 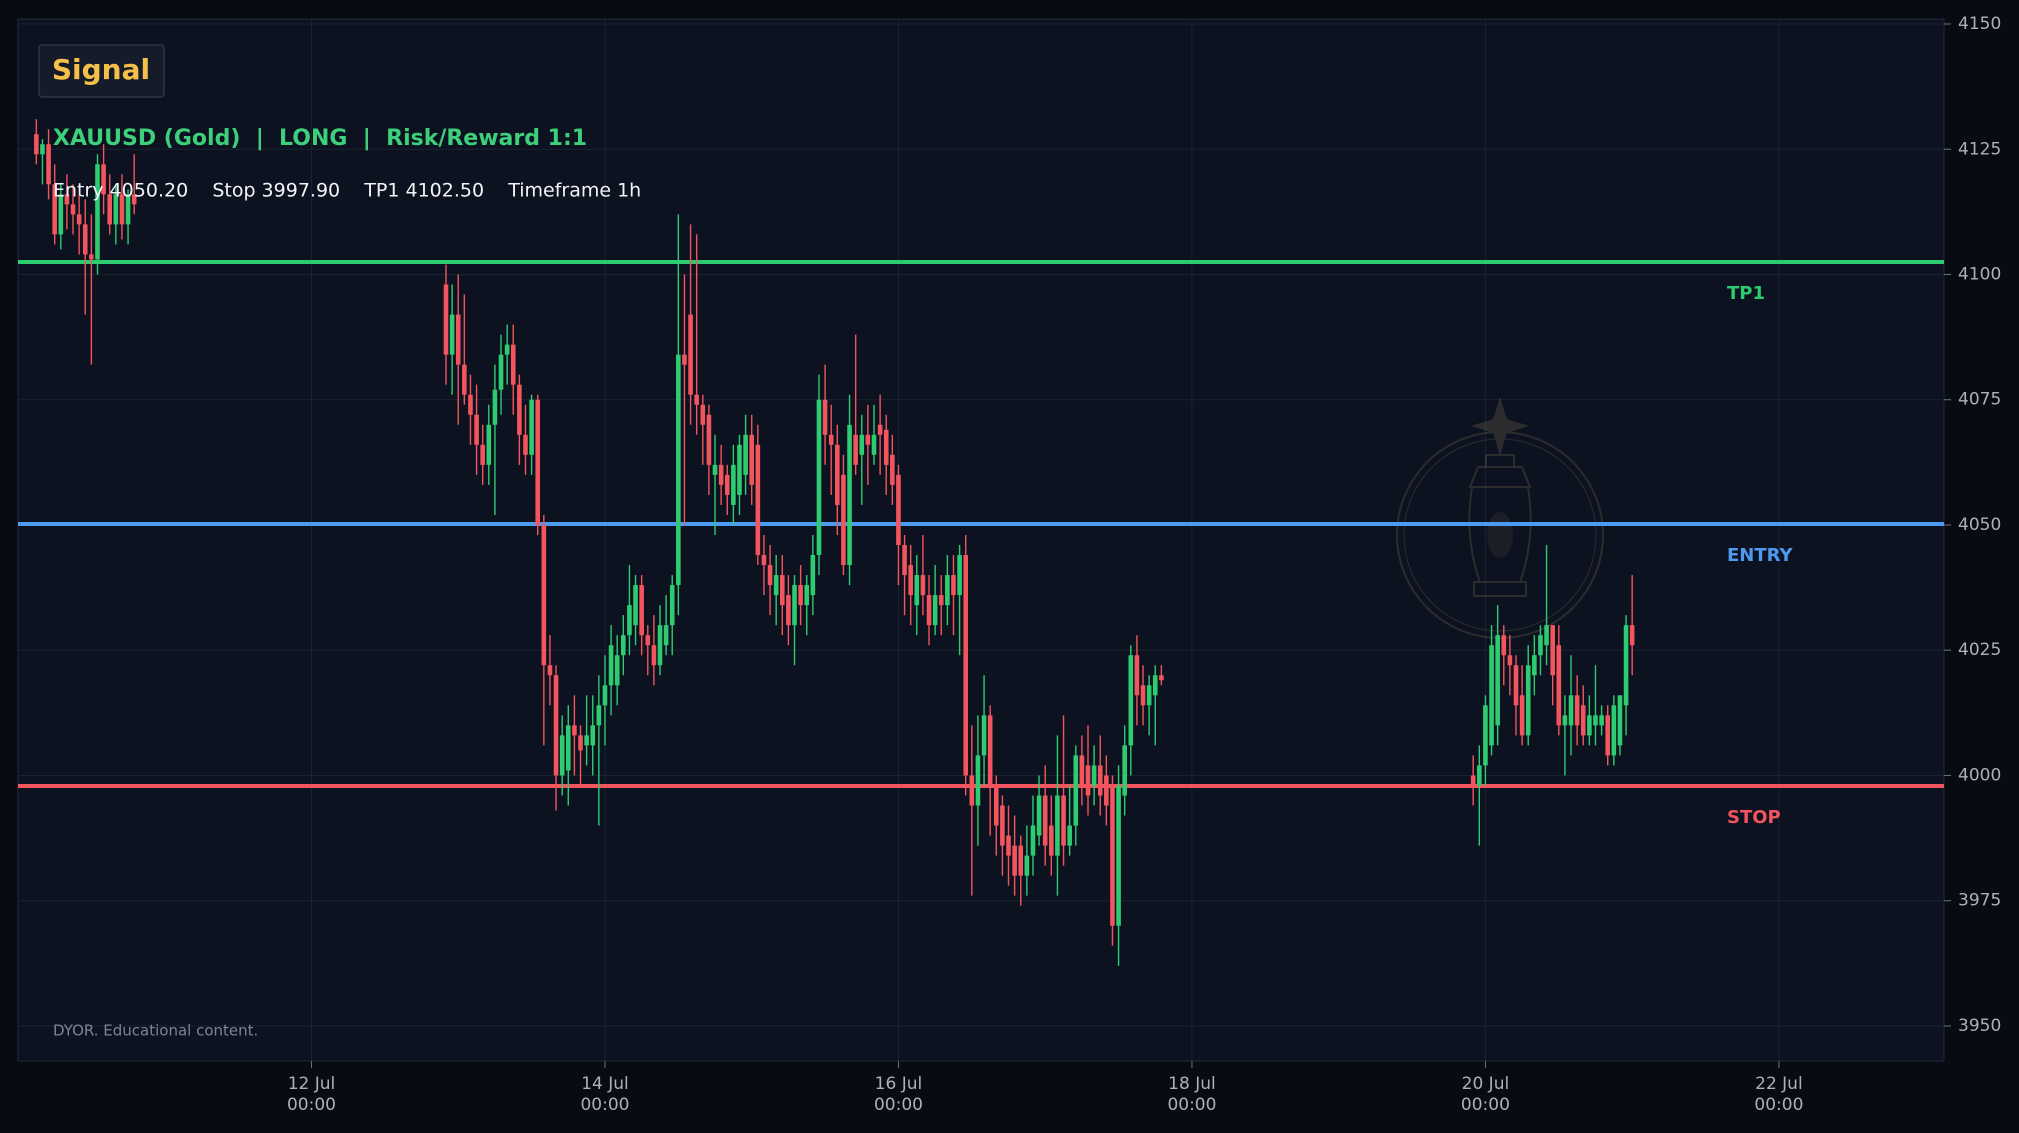 What do you see at coordinates (1760, 555) in the screenshot?
I see `level-label: ENTRY` at bounding box center [1760, 555].